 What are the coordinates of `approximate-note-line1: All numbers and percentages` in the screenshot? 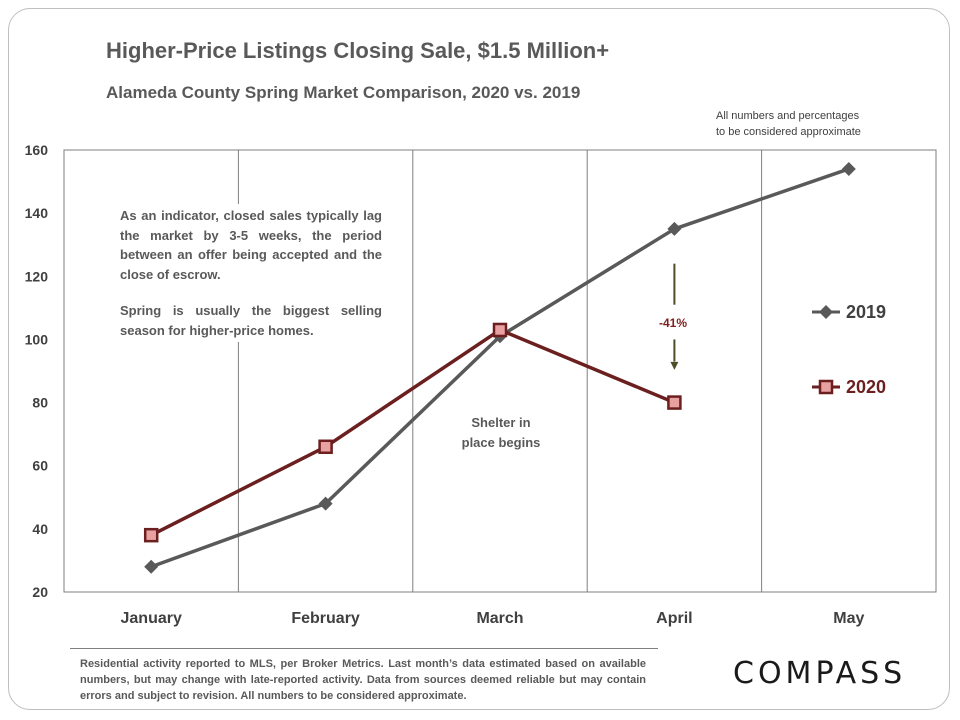 It's located at (788, 116).